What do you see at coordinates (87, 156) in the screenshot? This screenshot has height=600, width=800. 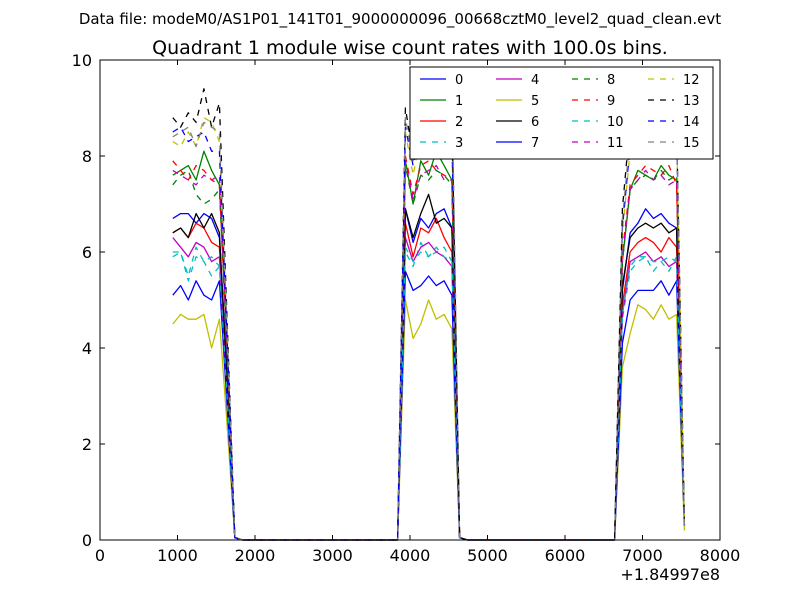 I see `y-tick-label: 8` at bounding box center [87, 156].